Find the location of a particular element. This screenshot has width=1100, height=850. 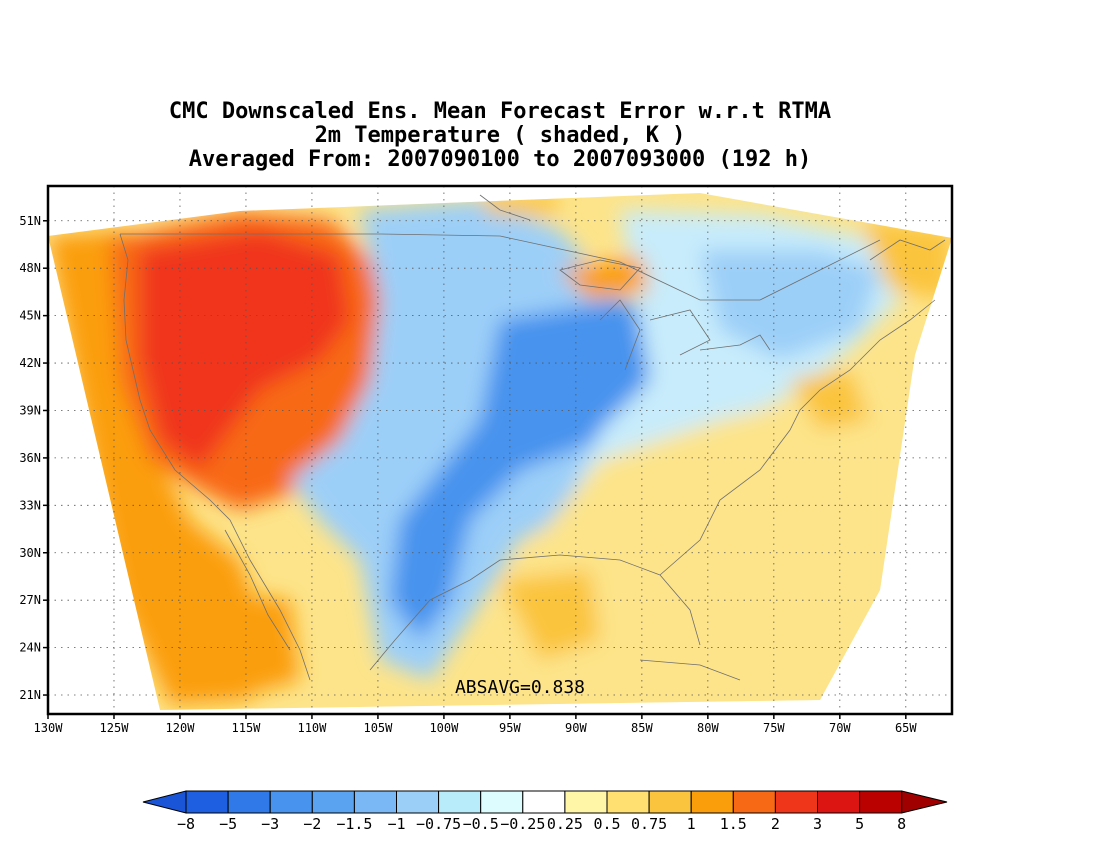

gulf-warm-region is located at coordinates (550, 615).